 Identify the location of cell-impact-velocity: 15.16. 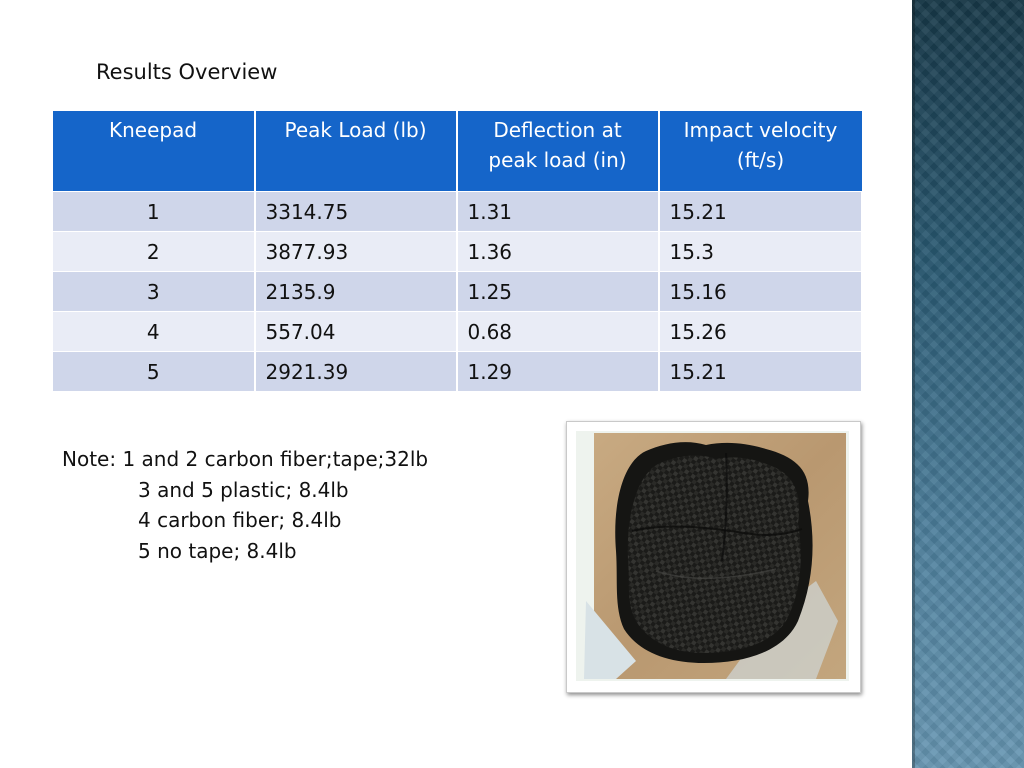
(760, 291).